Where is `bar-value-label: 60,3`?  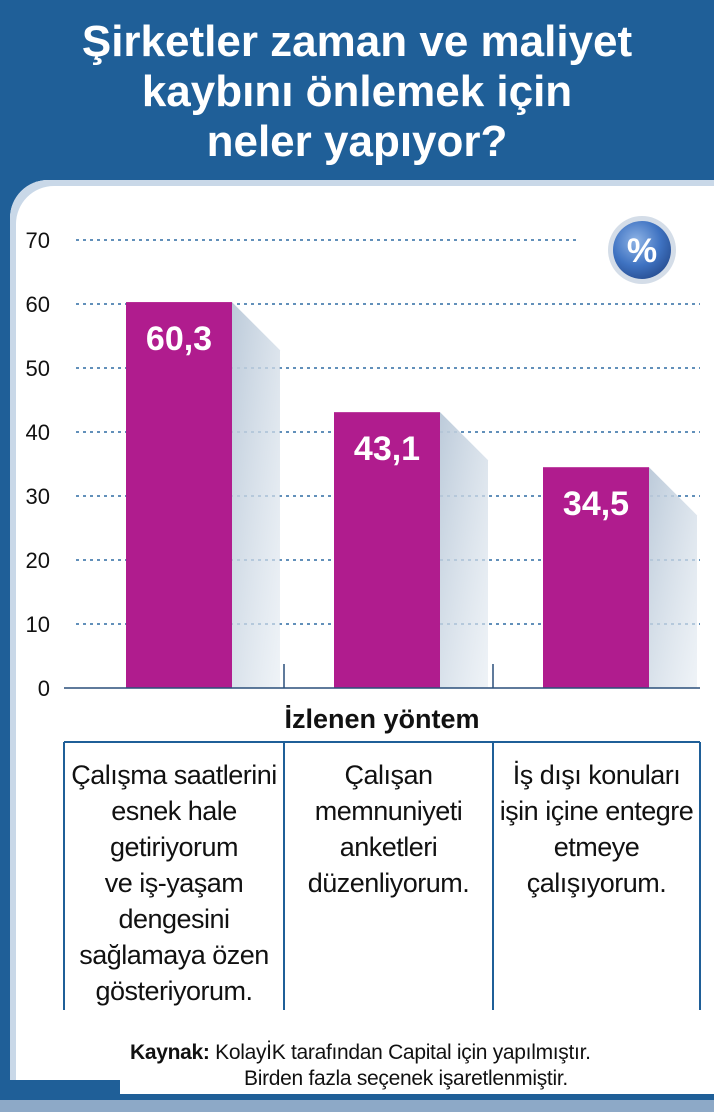
bar-value-label: 60,3 is located at coordinates (179, 339).